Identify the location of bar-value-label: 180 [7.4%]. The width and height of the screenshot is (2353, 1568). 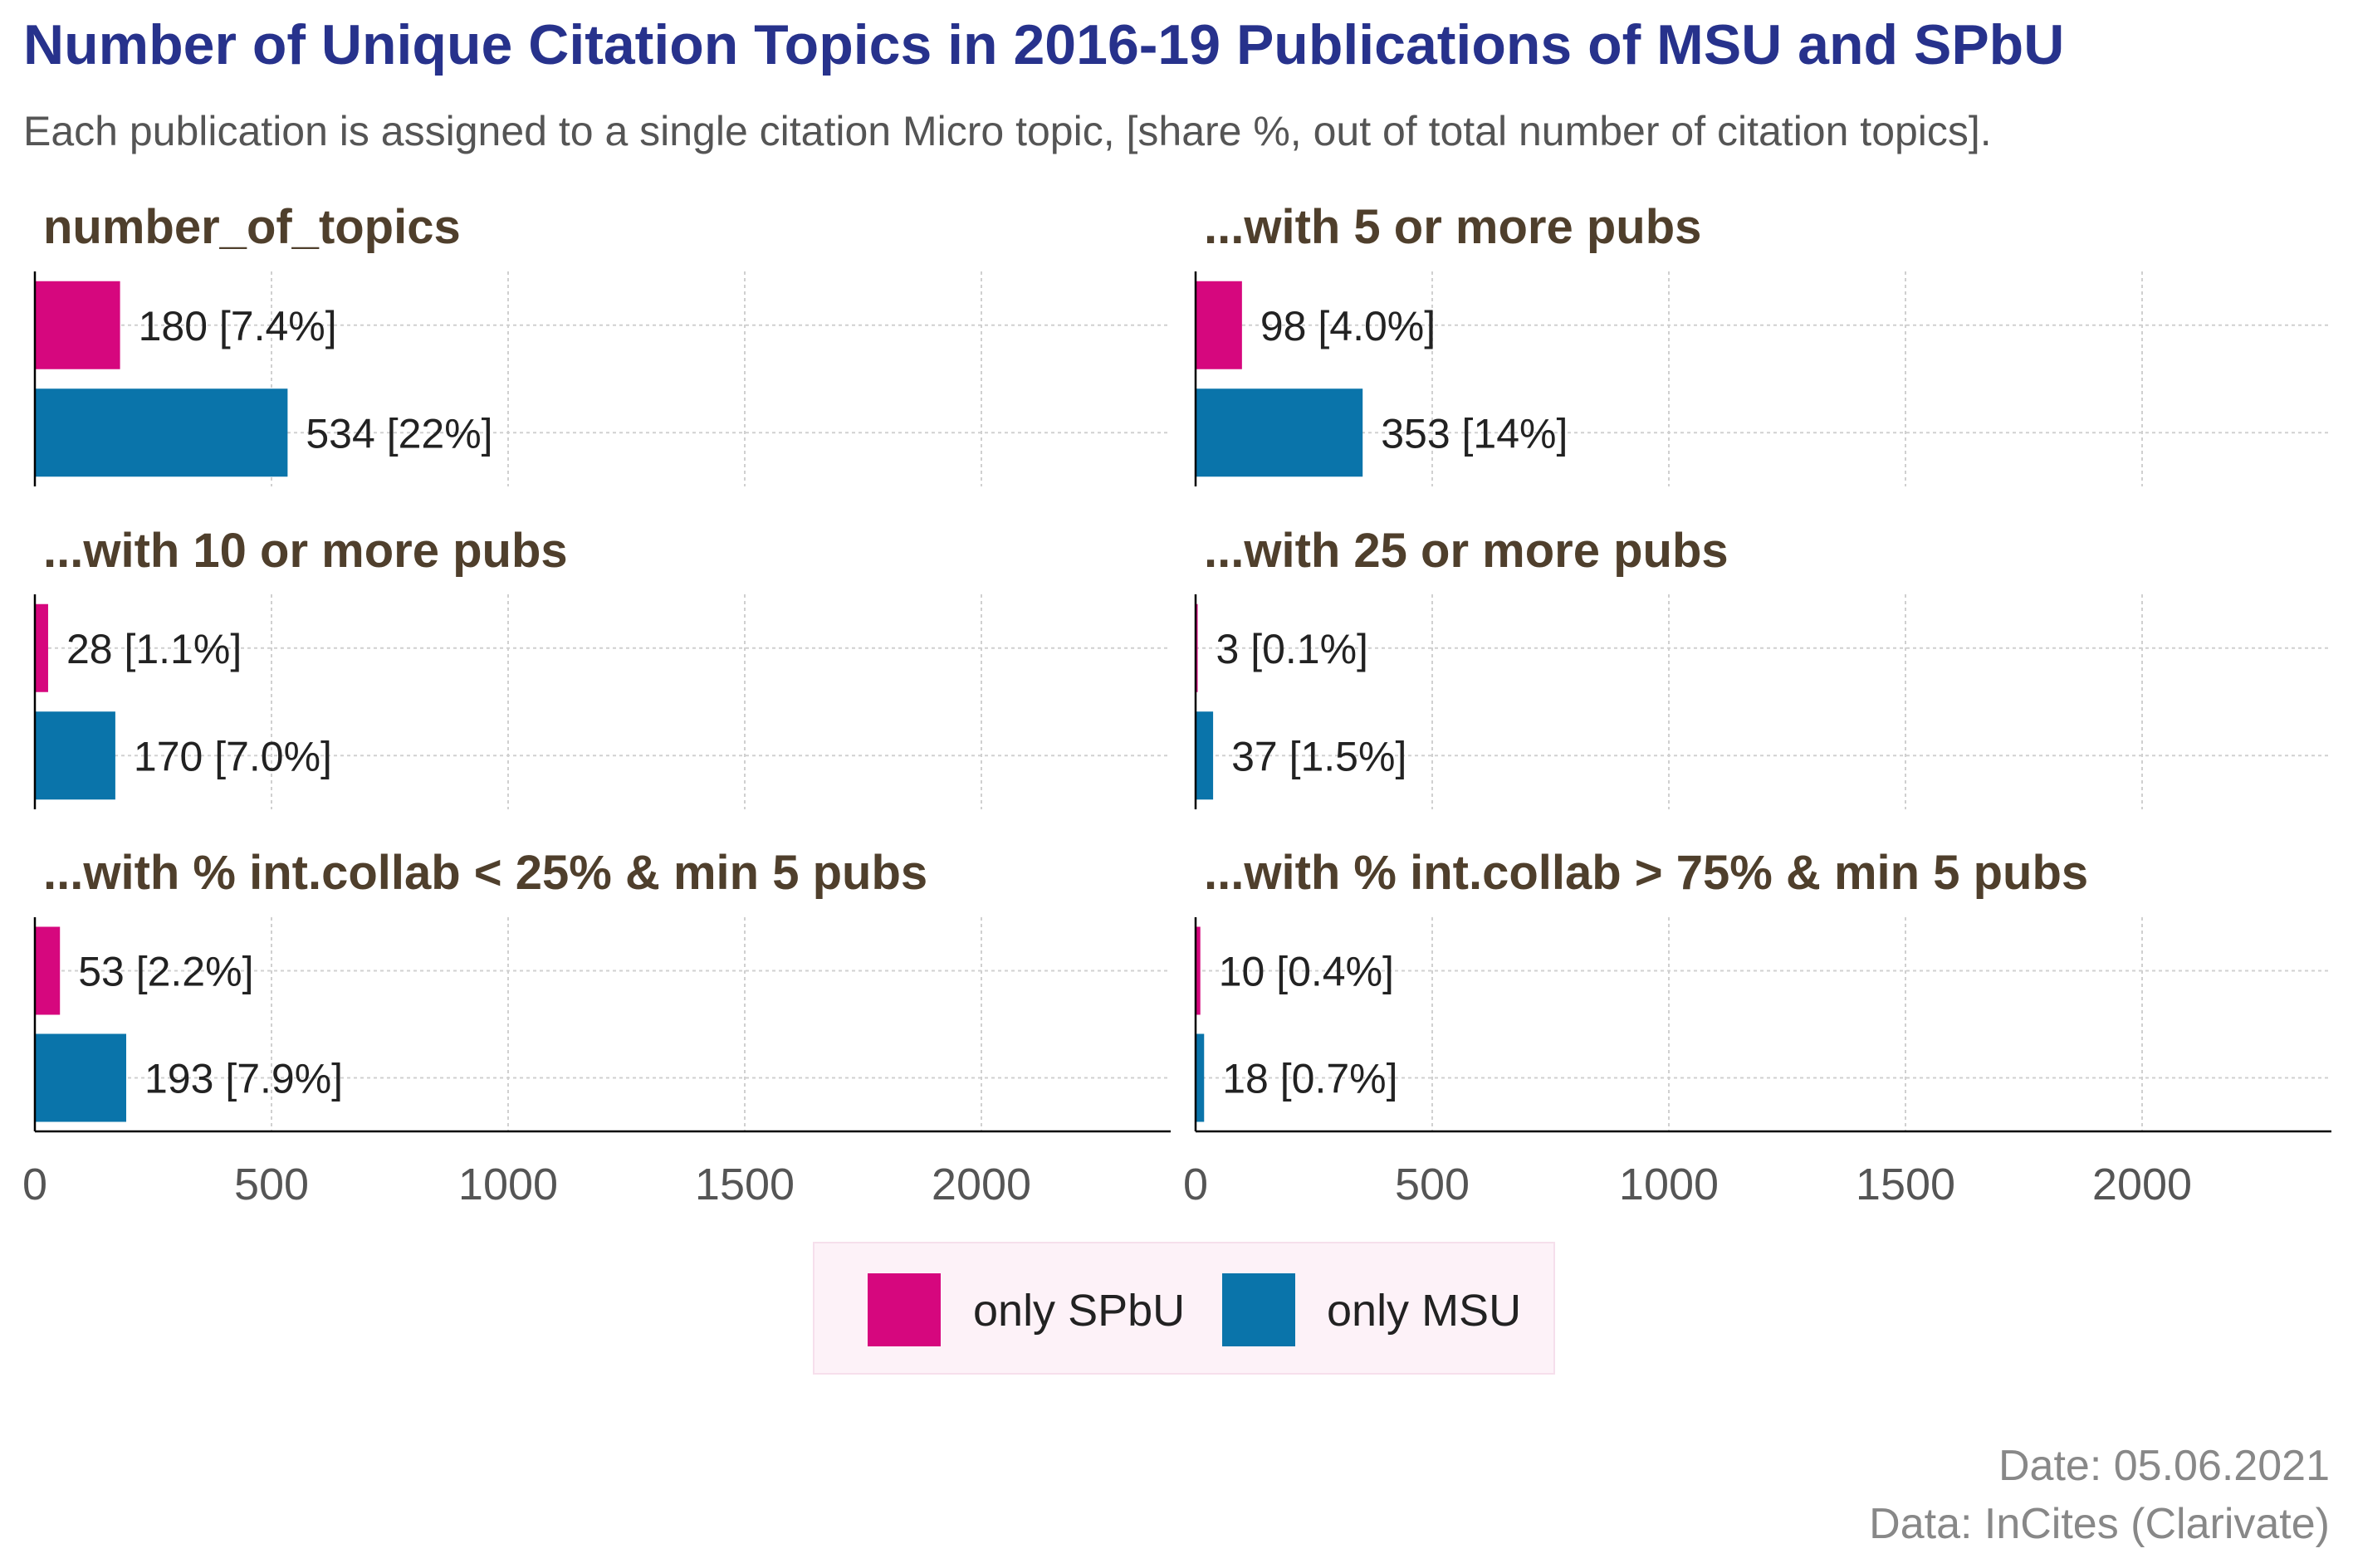
(238, 326).